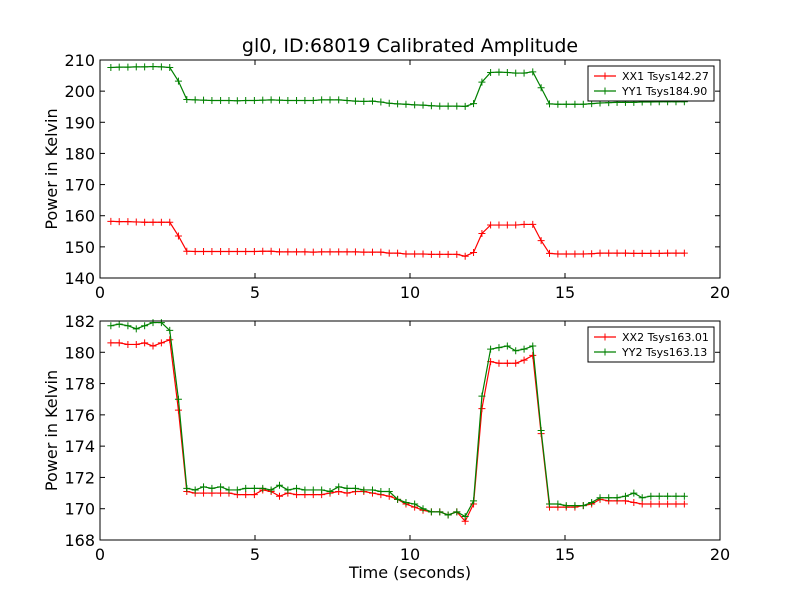  What do you see at coordinates (79, 415) in the screenshot?
I see `y-tick-label: 176` at bounding box center [79, 415].